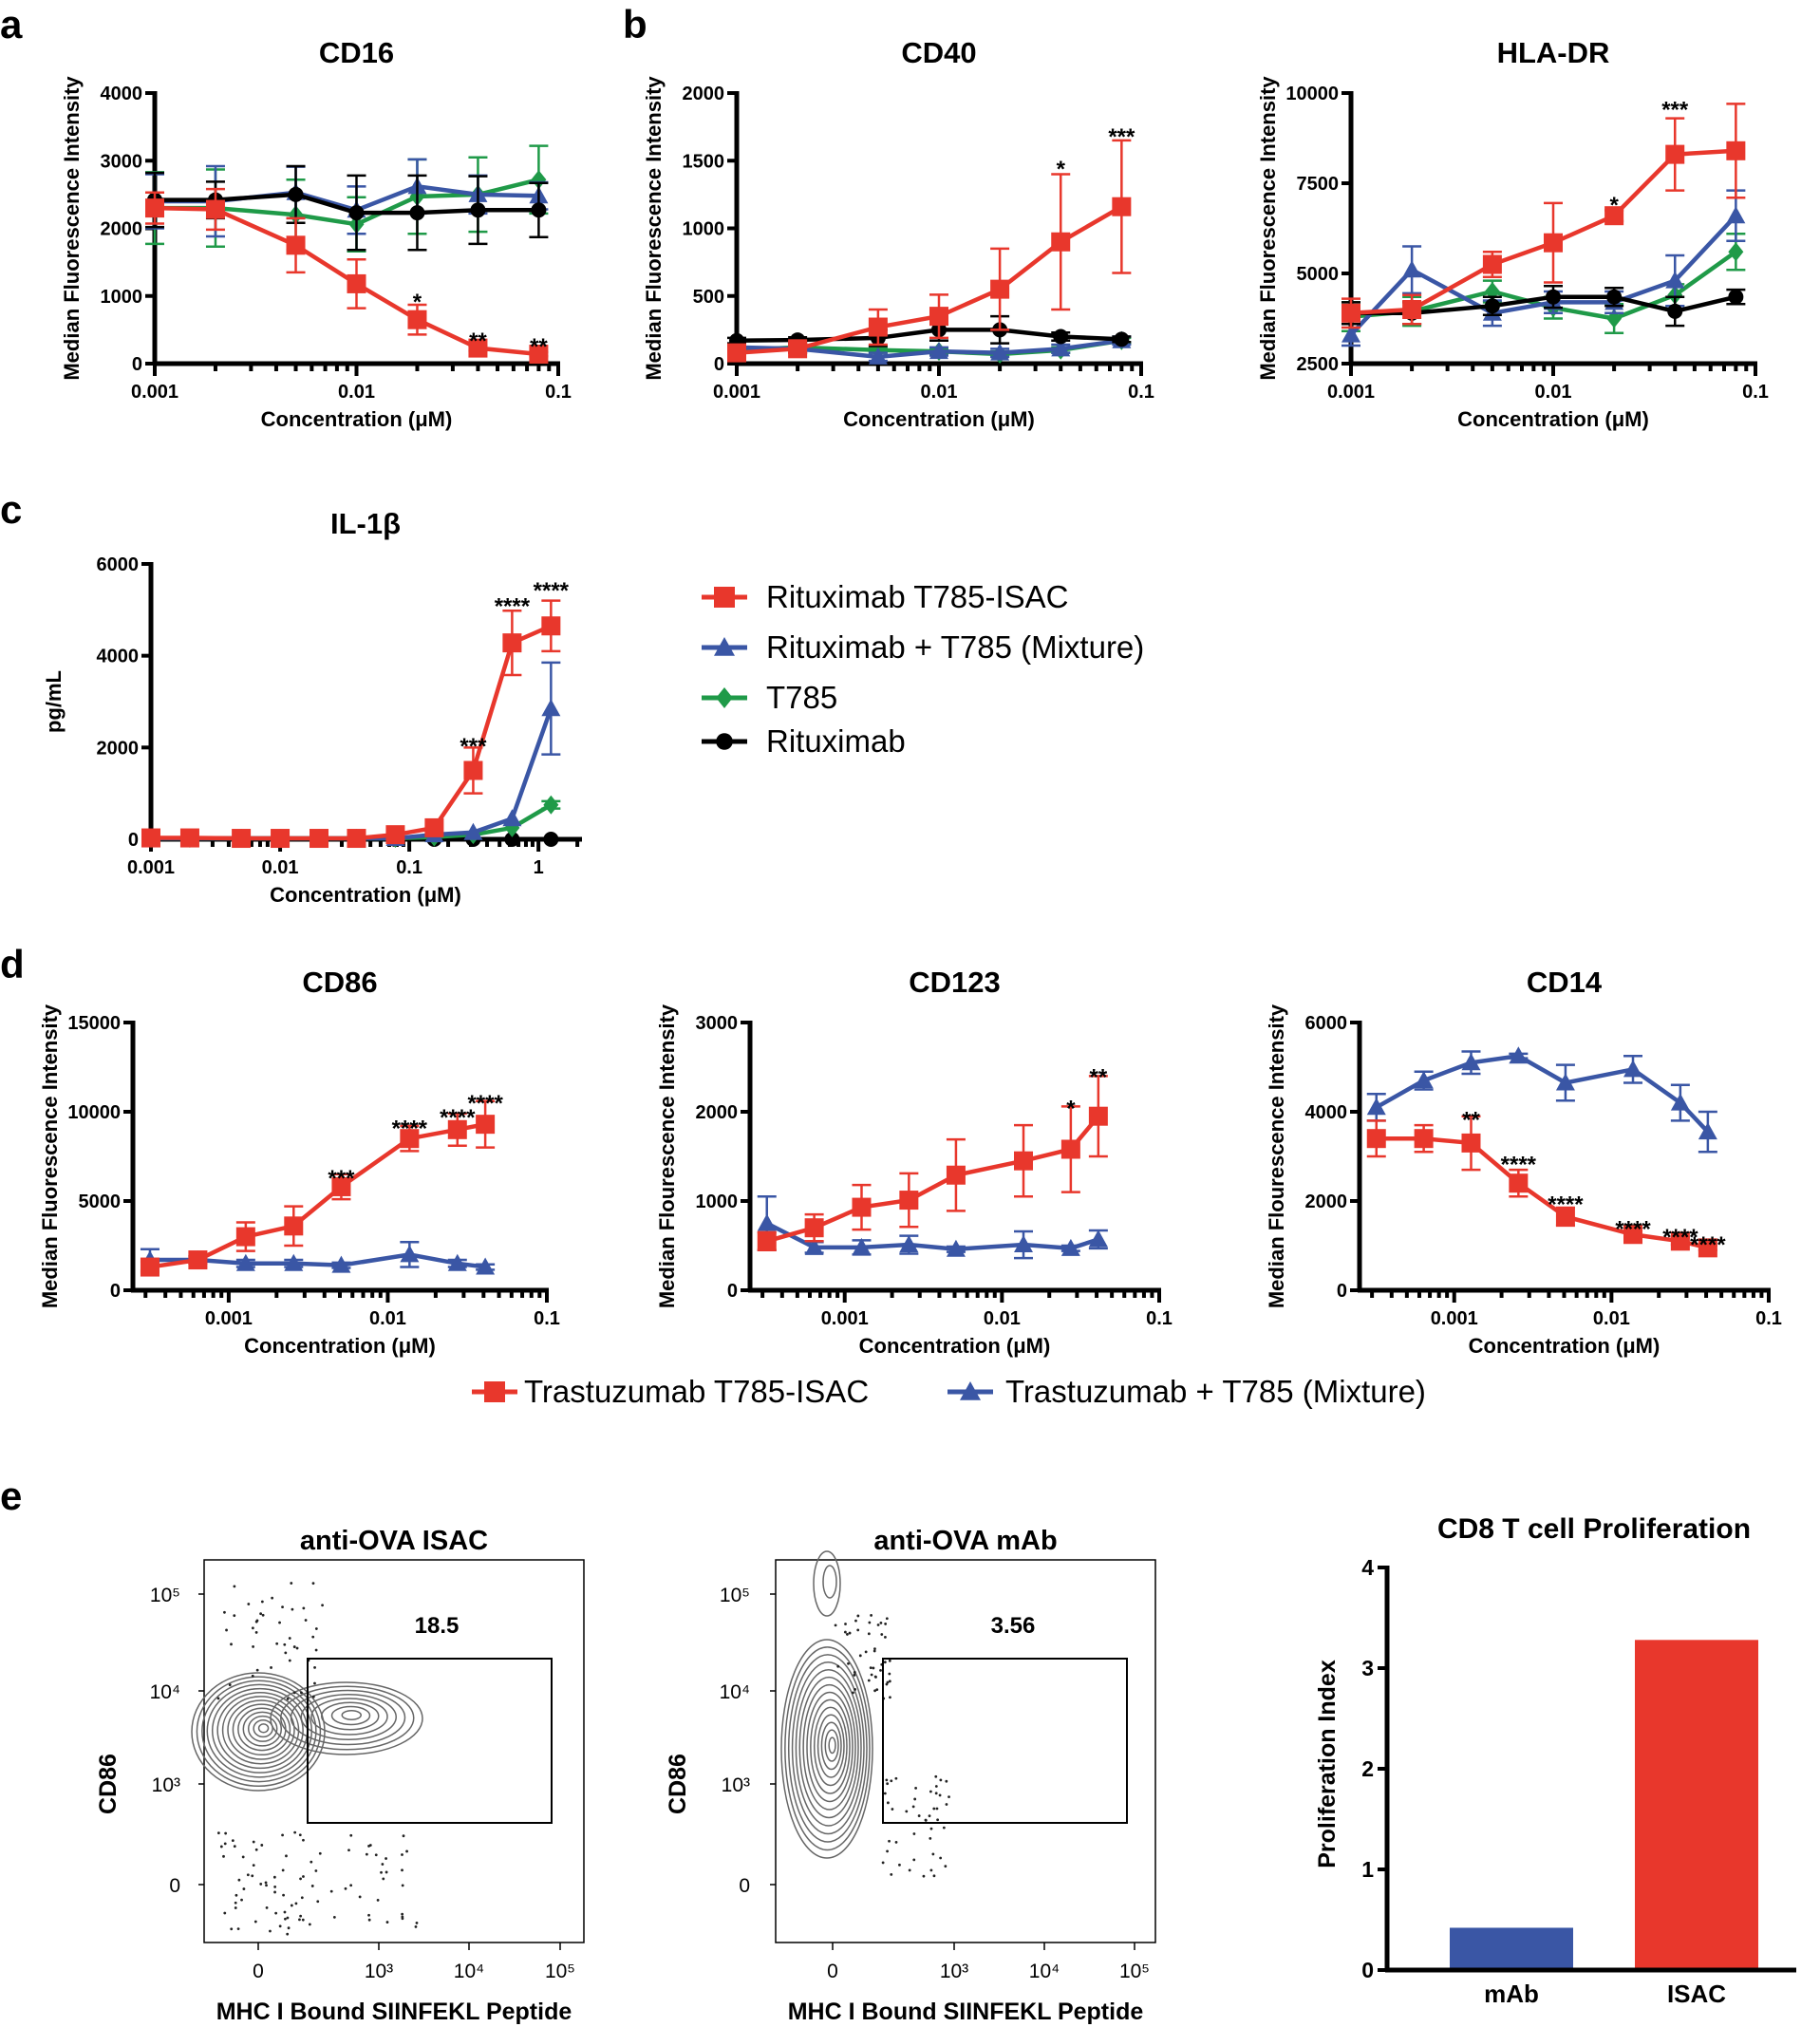 This screenshot has width=1820, height=2027. What do you see at coordinates (318, 1188) in the screenshot?
I see `series-red` at bounding box center [318, 1188].